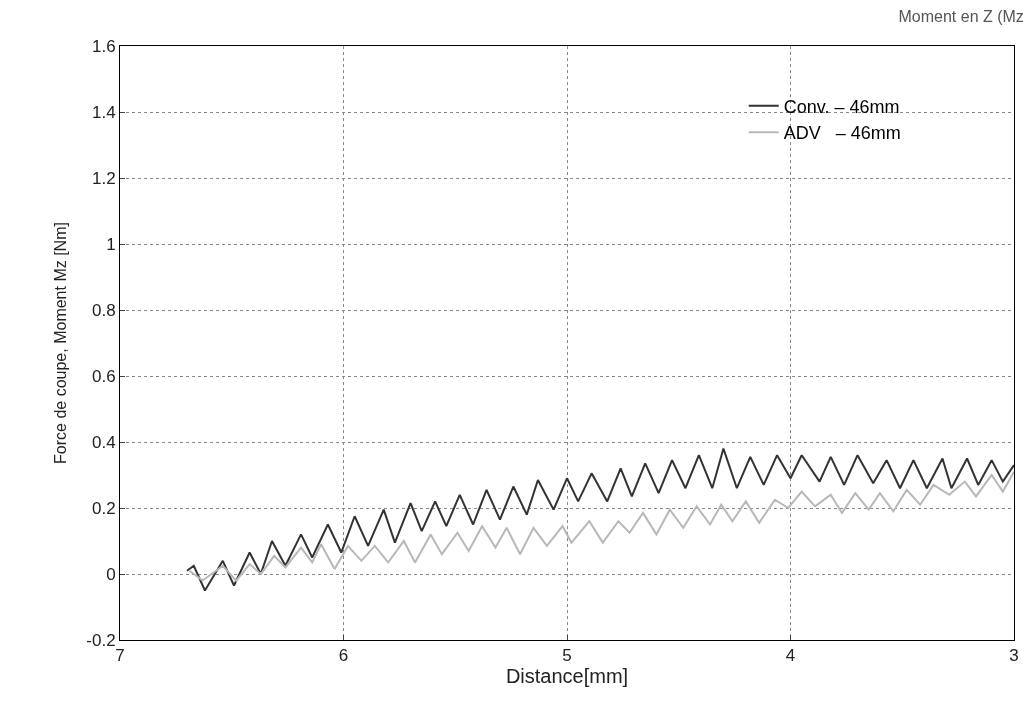  Describe the element at coordinates (103, 376) in the screenshot. I see `y-tick-label: 0.6` at that location.